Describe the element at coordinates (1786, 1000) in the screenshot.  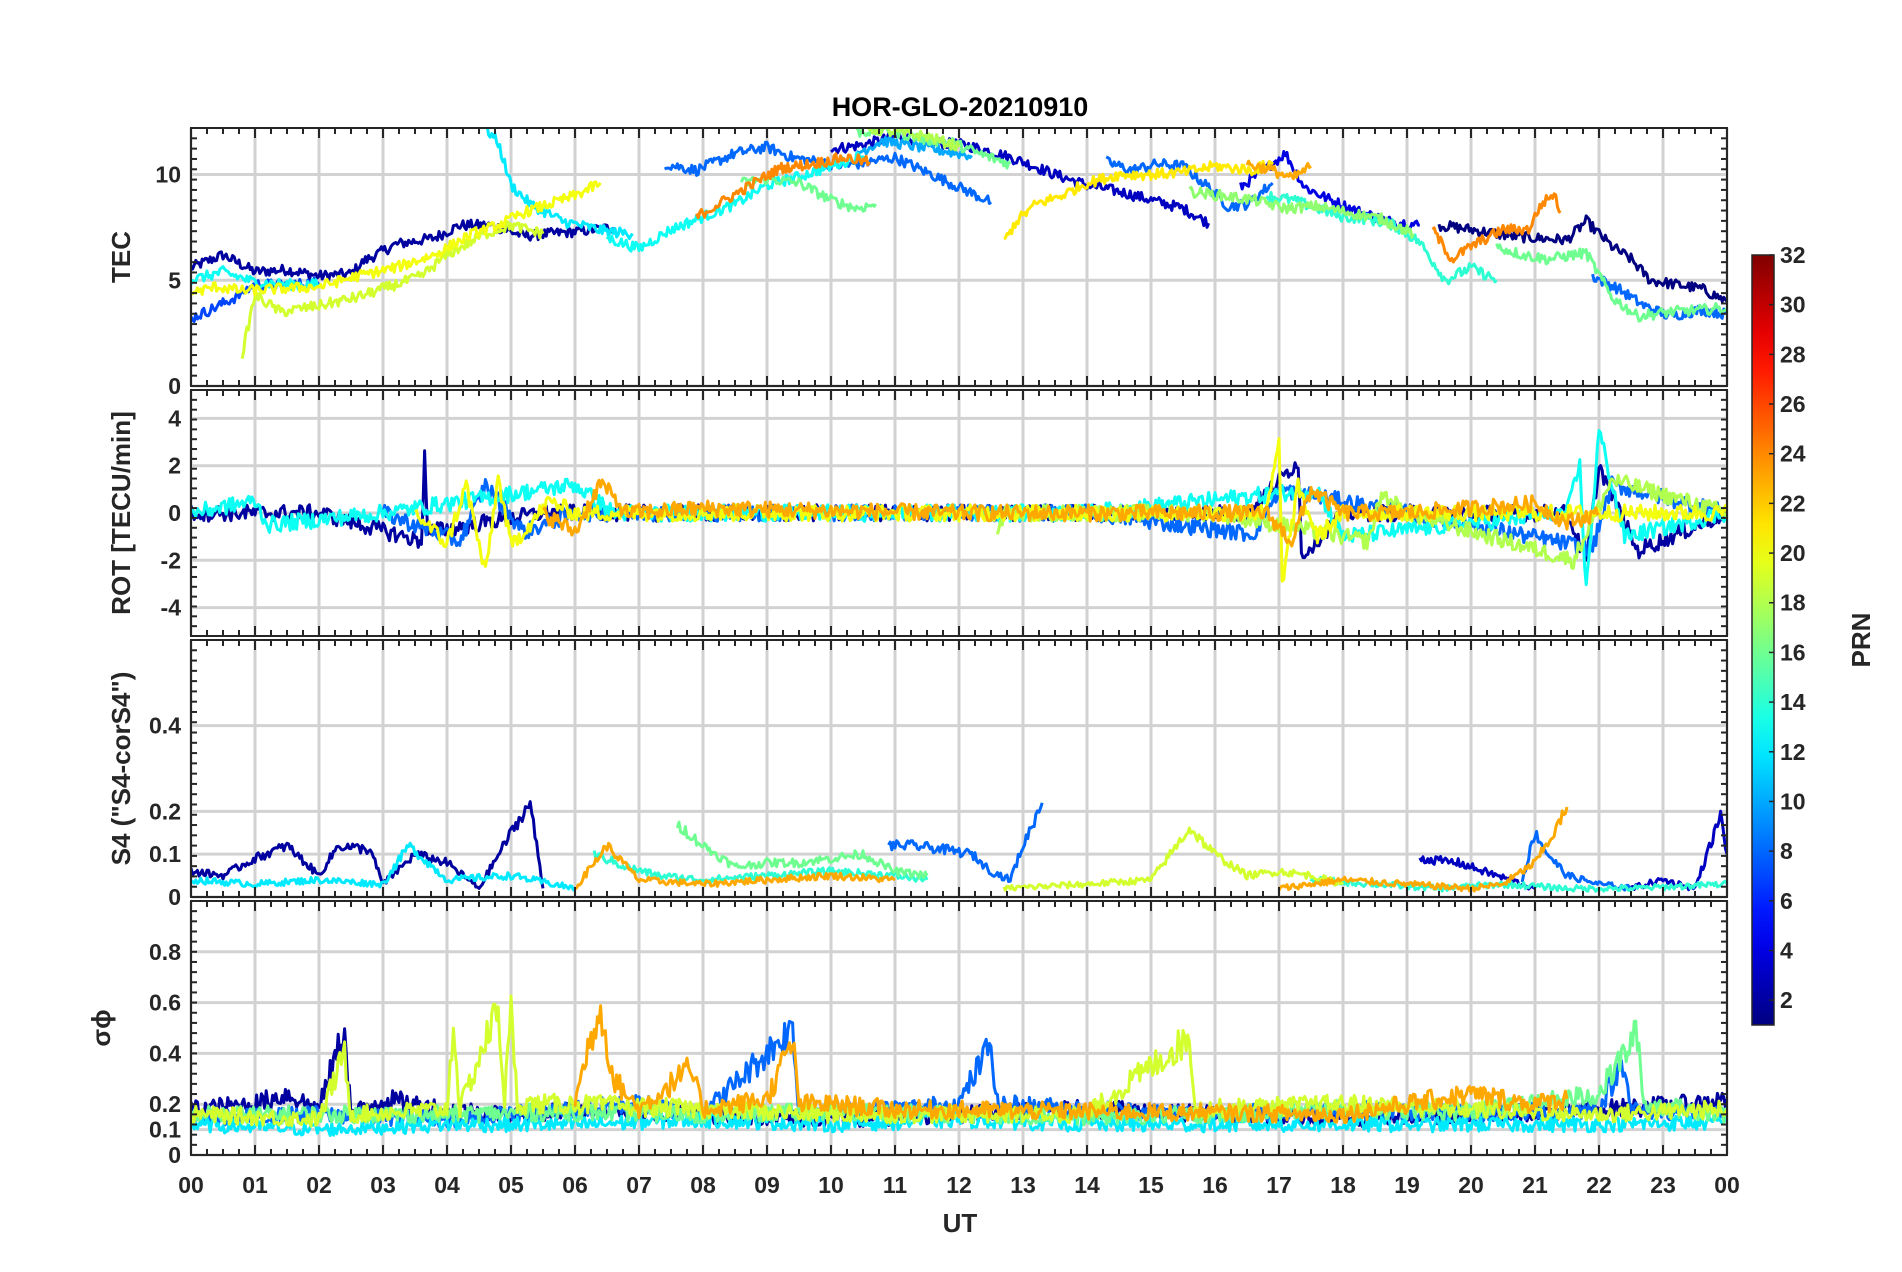
I see `colorbar-tick-label: 2` at that location.